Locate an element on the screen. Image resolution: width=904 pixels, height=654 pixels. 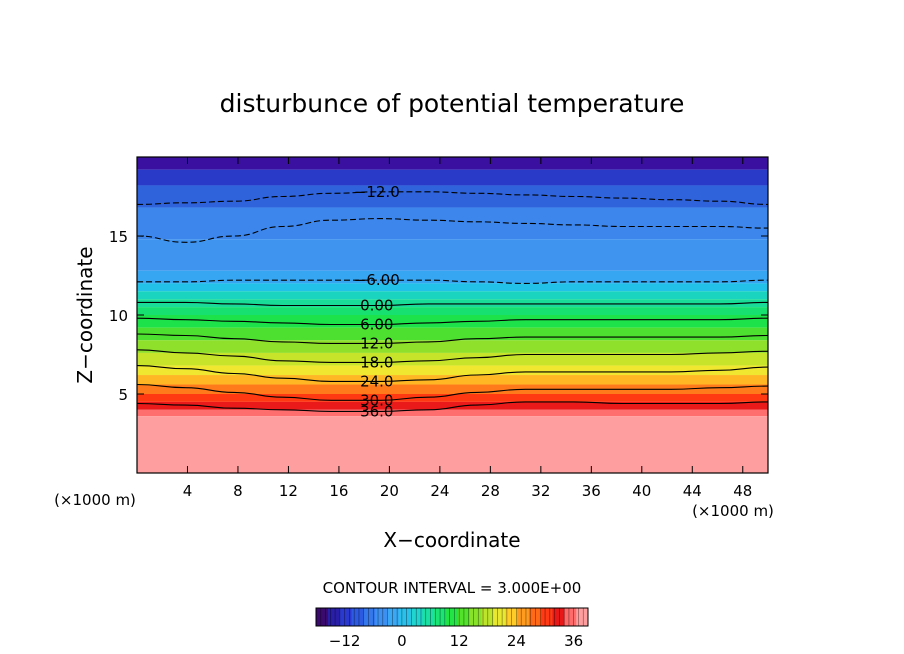
contour-label: 30.0 is located at coordinates (376, 400).